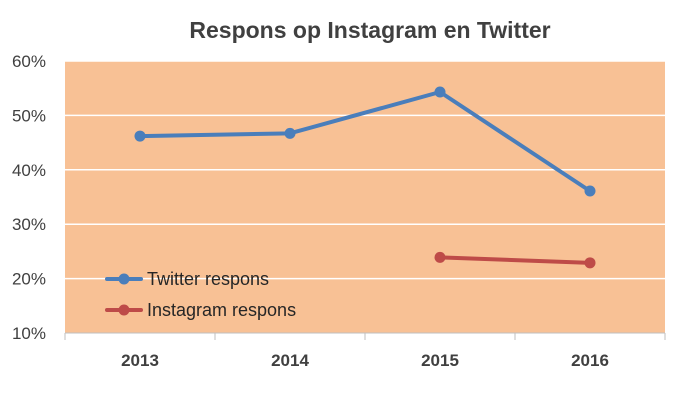  What do you see at coordinates (290, 360) in the screenshot?
I see `x-tick-label: 2014` at bounding box center [290, 360].